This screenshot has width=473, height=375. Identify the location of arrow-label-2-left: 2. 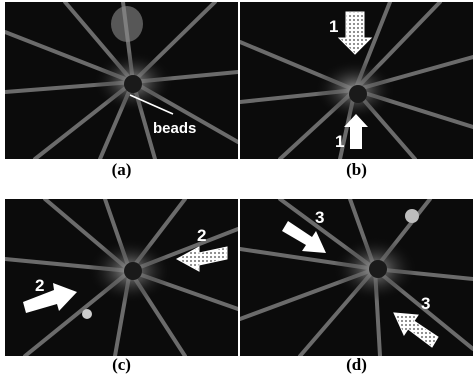
(39, 285).